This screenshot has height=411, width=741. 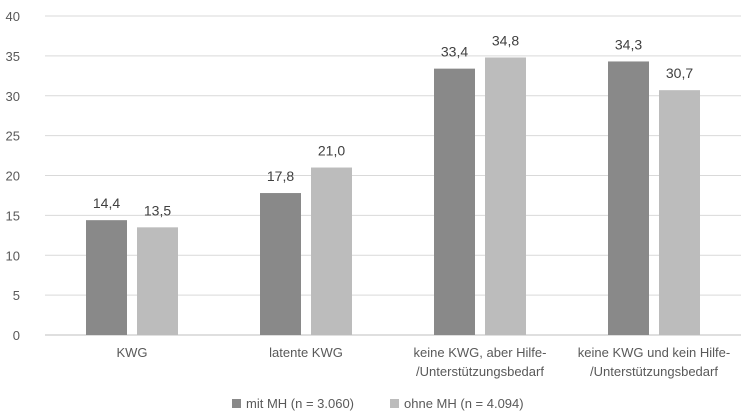 What do you see at coordinates (13, 255) in the screenshot?
I see `y-tick-label: 10` at bounding box center [13, 255].